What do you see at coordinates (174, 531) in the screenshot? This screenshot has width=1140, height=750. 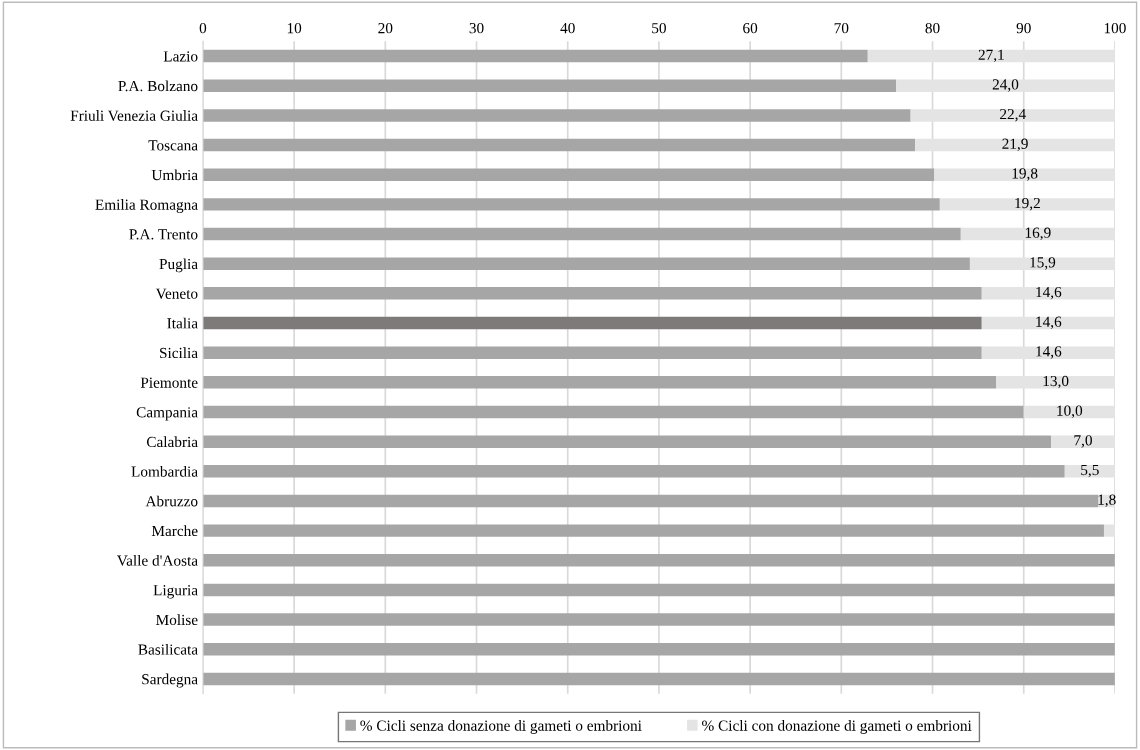 I see `y-tick-label: Marche` at bounding box center [174, 531].